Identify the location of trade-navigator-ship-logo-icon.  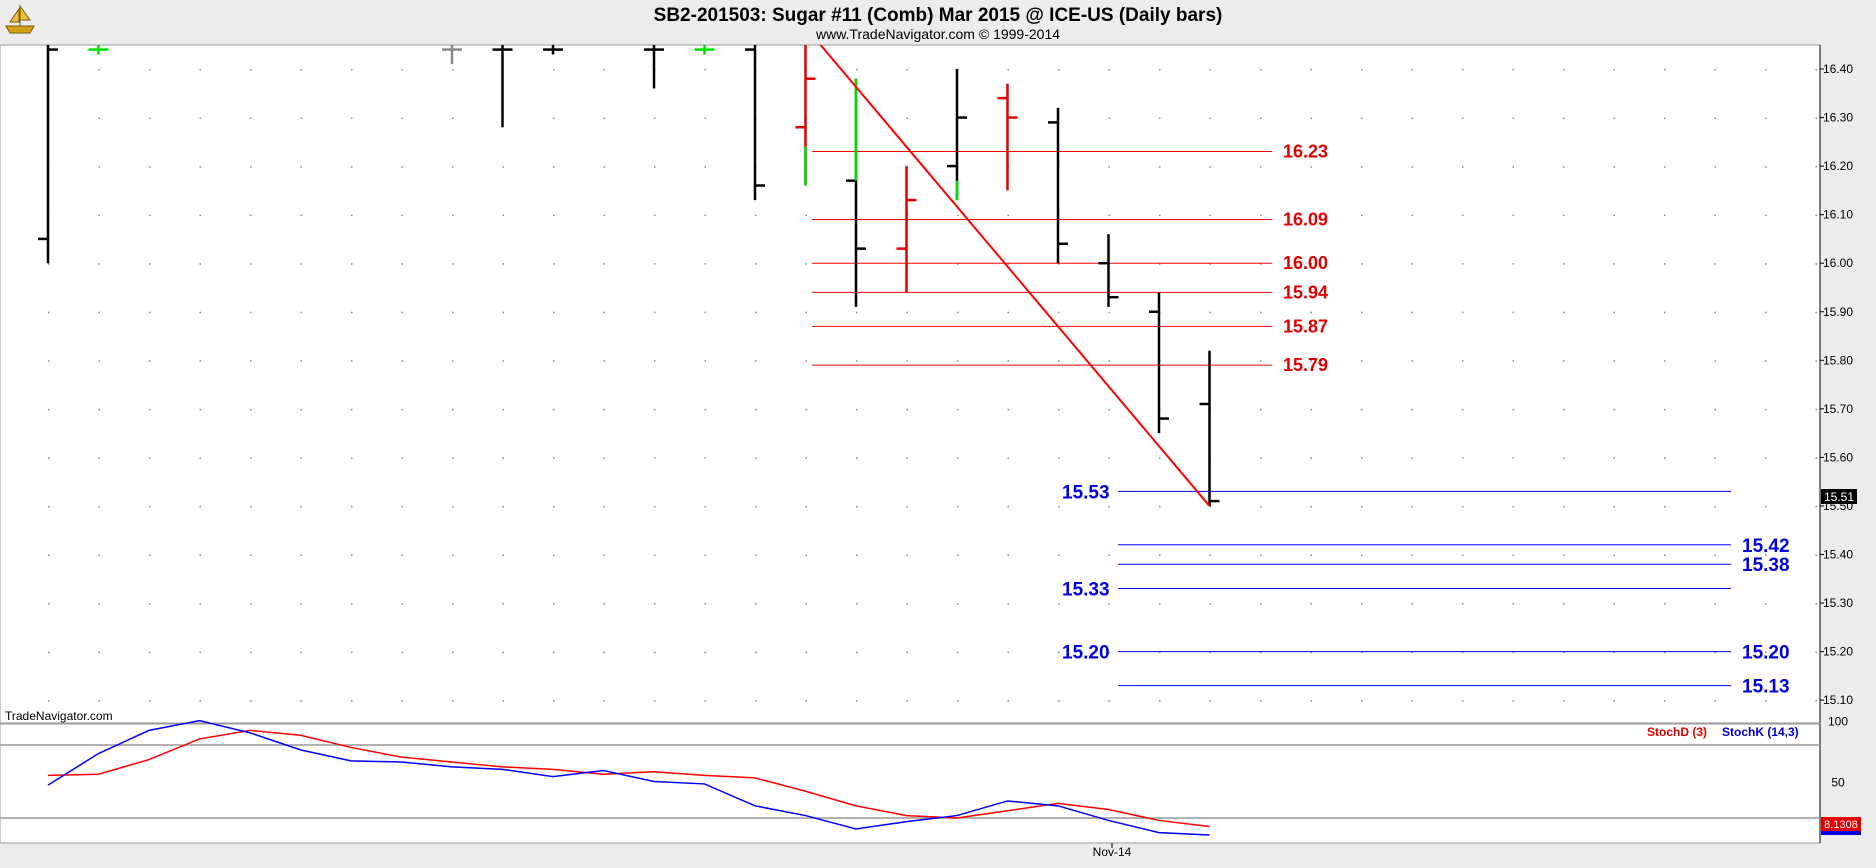
(20, 20).